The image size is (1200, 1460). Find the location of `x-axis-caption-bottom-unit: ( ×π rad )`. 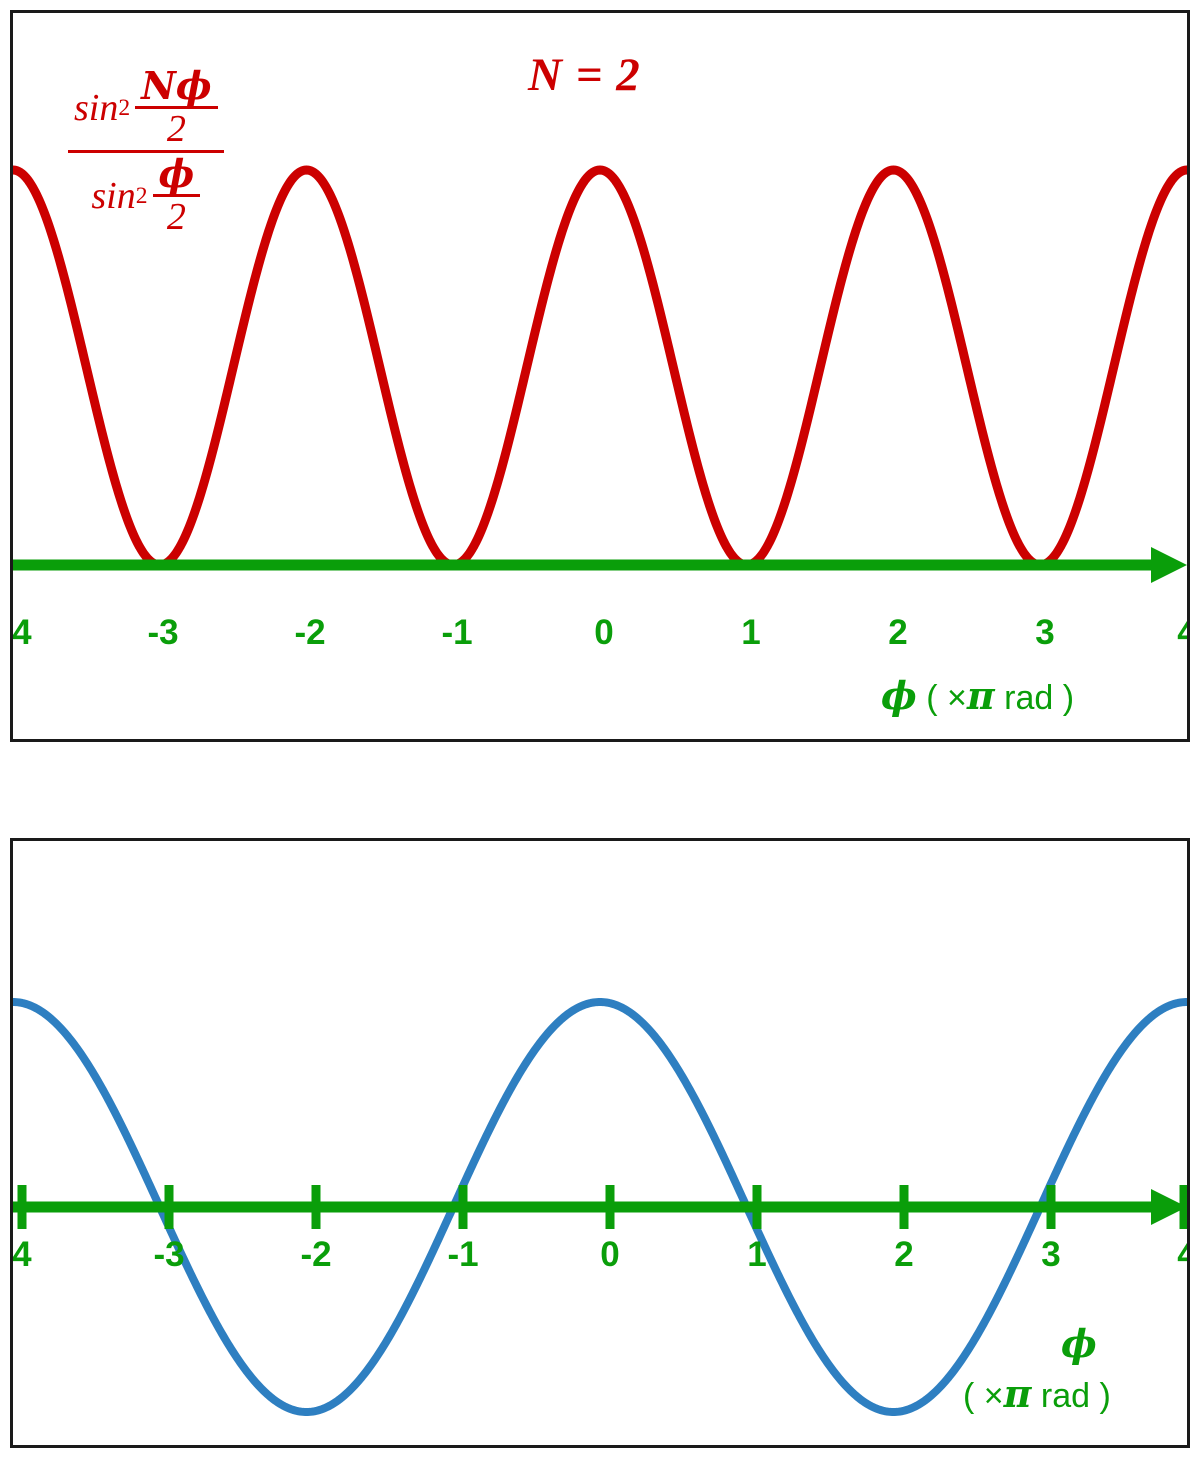

x-axis-caption-bottom-unit: ( ×π rad ) is located at coordinates (1037, 1393).